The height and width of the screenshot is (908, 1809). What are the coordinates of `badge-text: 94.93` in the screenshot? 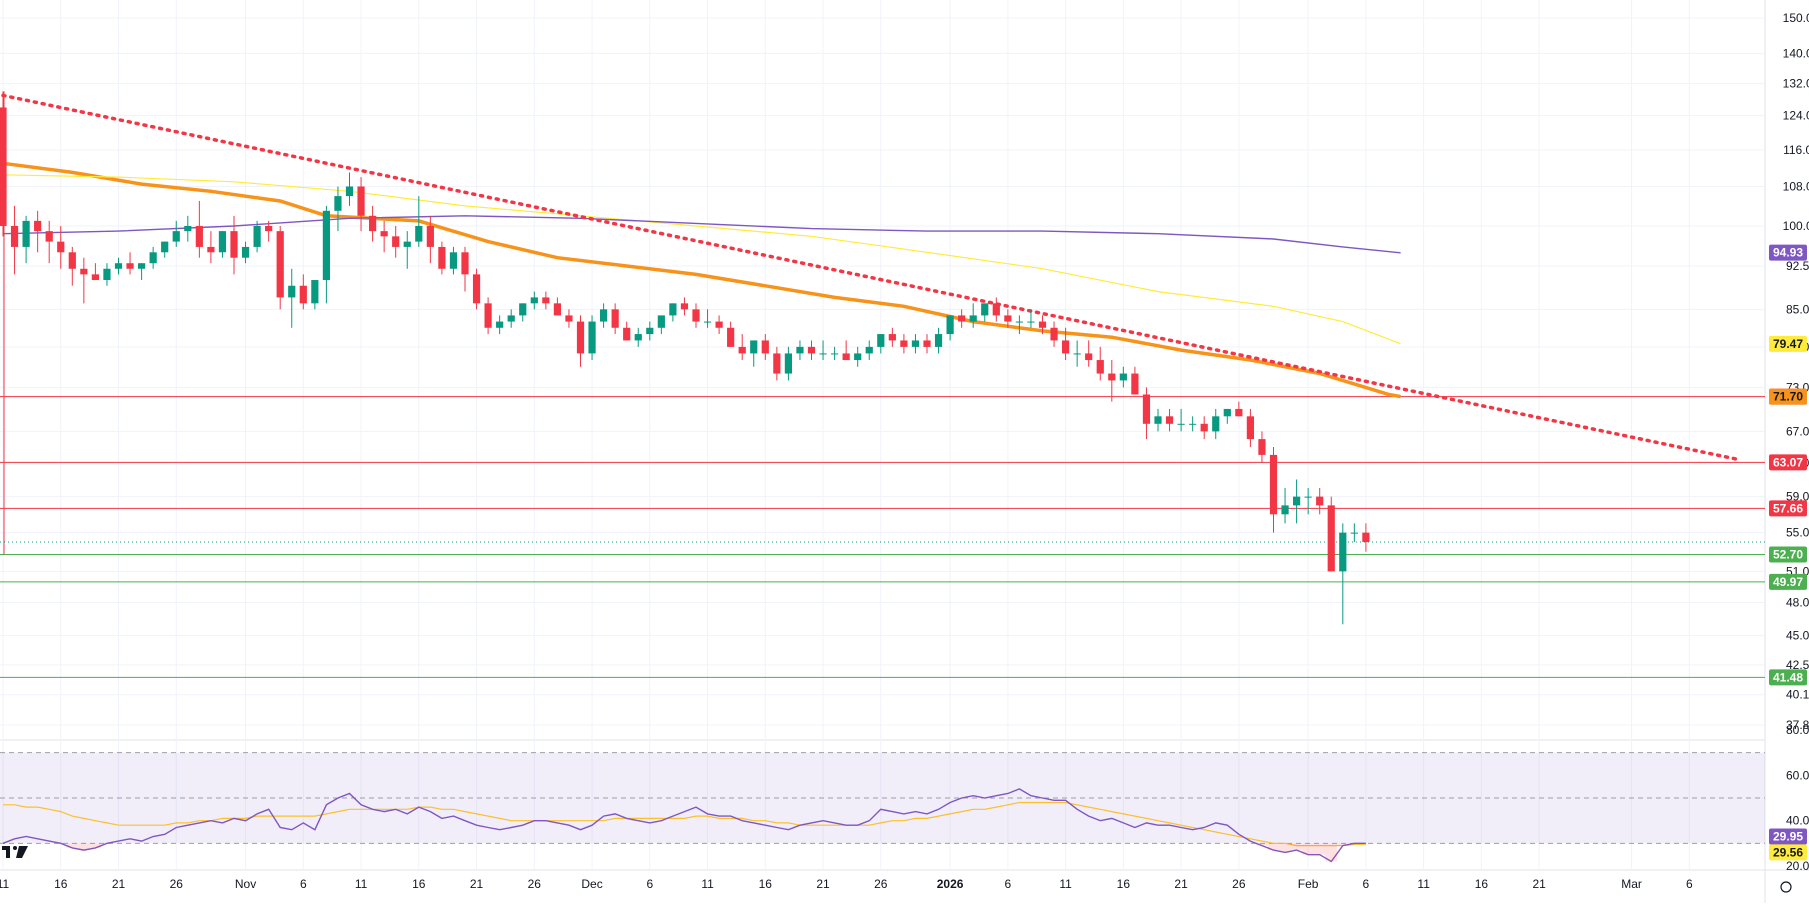 It's located at (1788, 253).